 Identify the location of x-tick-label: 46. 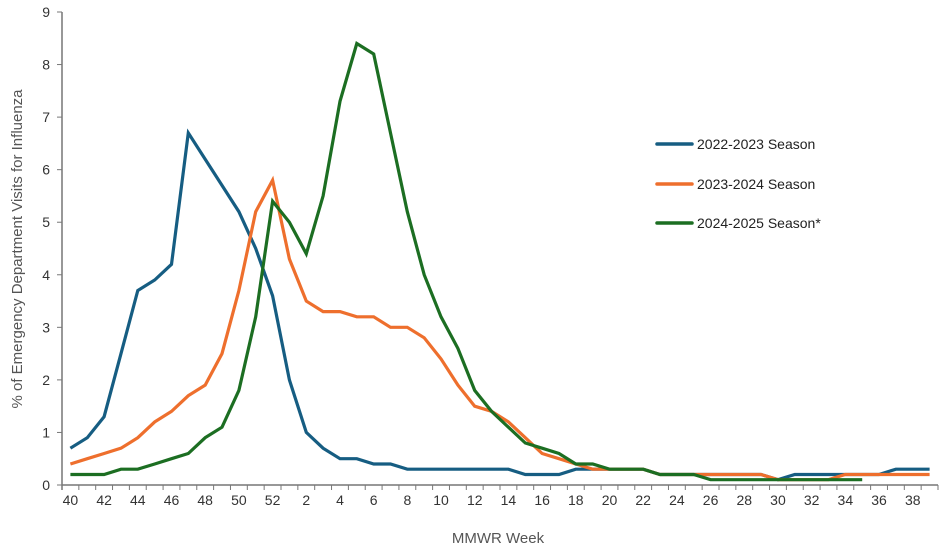
(172, 500).